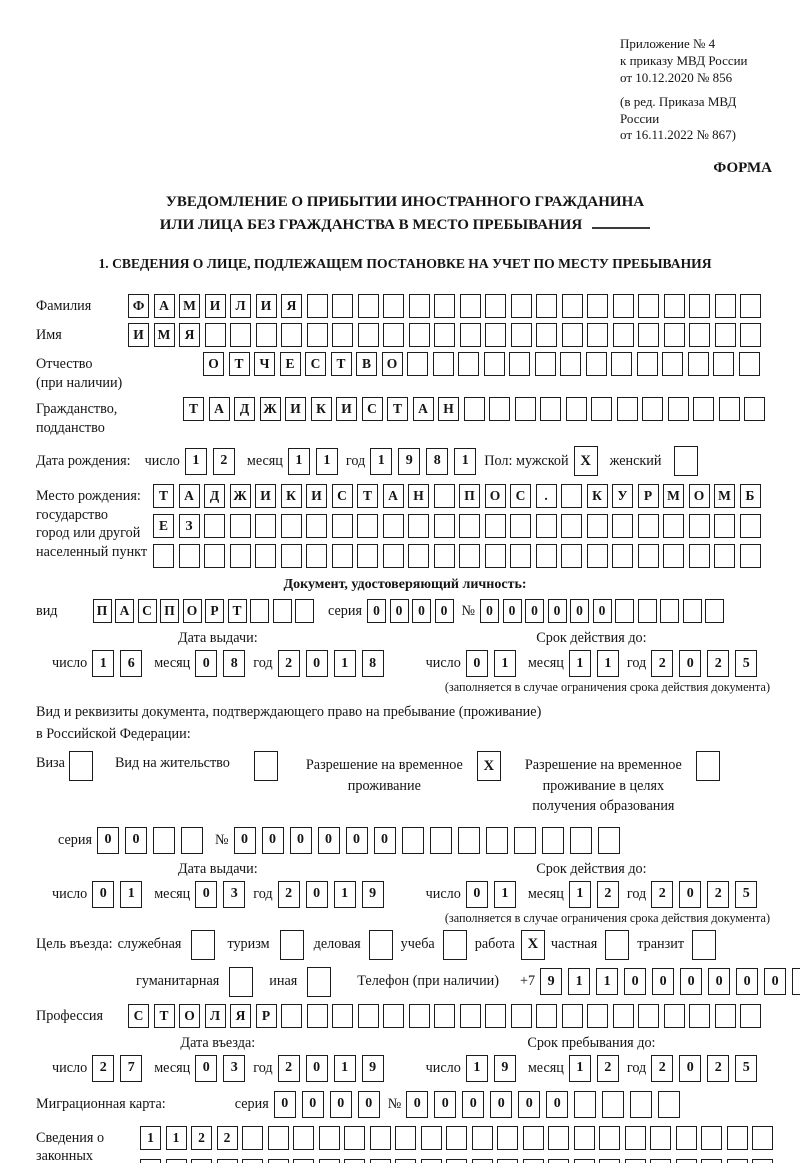  Describe the element at coordinates (488, 766) in the screenshot. I see `temp-residence-checkbox: X` at that location.